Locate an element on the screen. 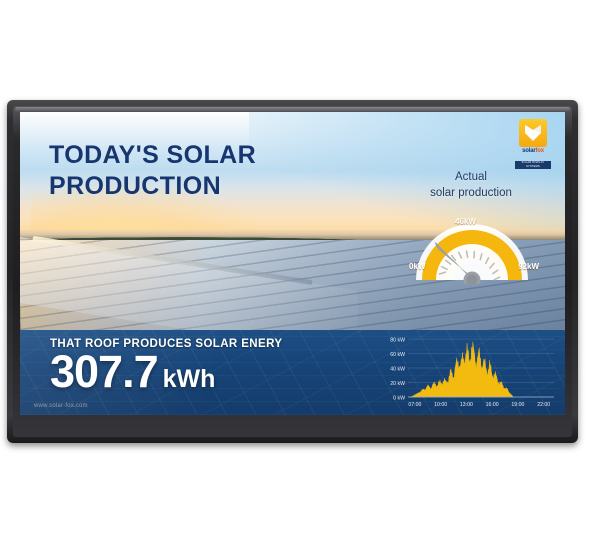 This screenshot has width=600, height=540. logo-box-icon is located at coordinates (533, 133).